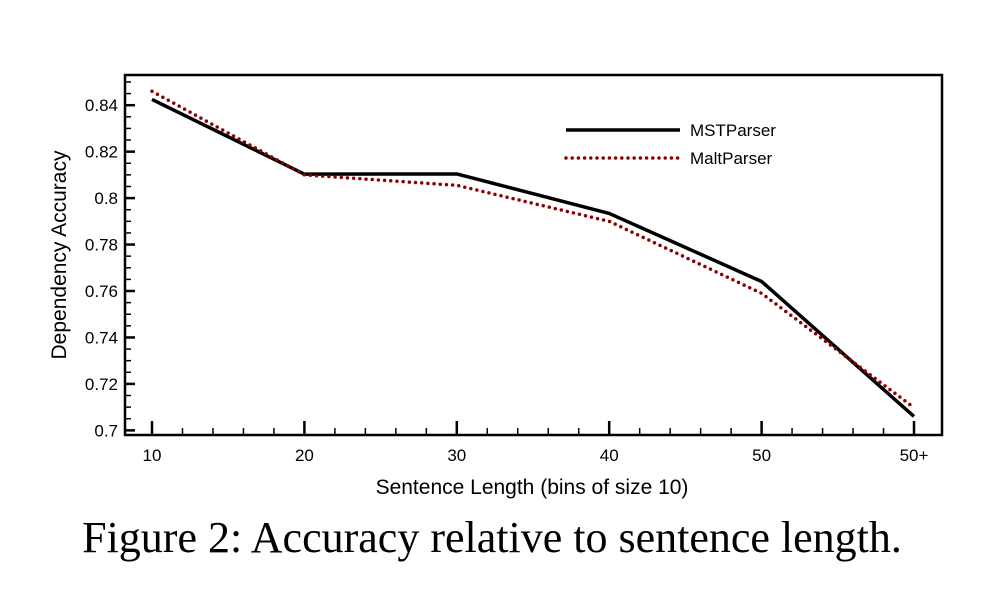 The height and width of the screenshot is (608, 984). What do you see at coordinates (304, 455) in the screenshot?
I see `x-tick-label: 20` at bounding box center [304, 455].